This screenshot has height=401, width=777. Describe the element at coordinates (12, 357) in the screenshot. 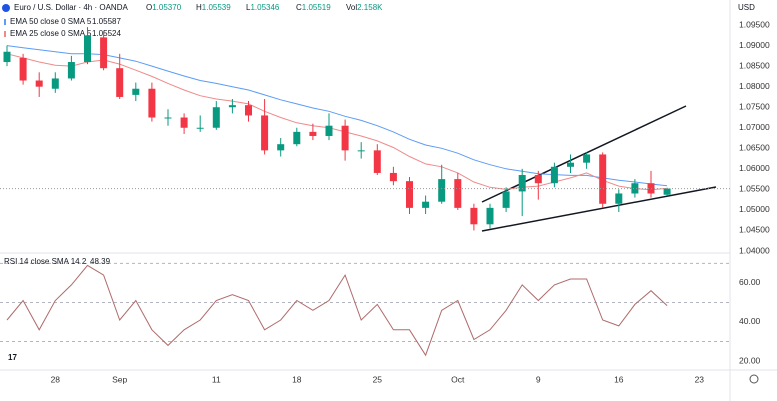

I see `tv-logo: 17` at that location.